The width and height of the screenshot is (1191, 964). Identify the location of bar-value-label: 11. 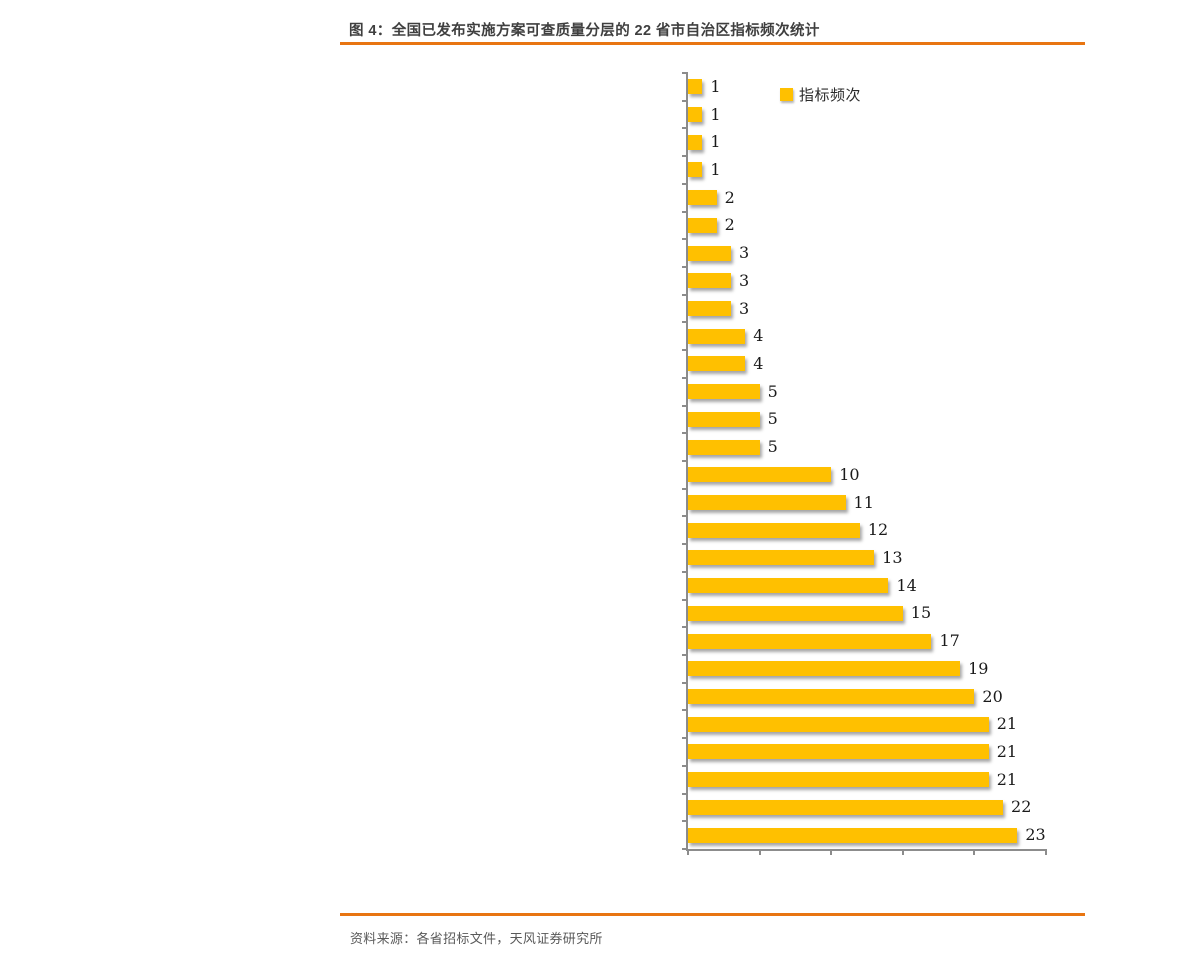
(863, 502).